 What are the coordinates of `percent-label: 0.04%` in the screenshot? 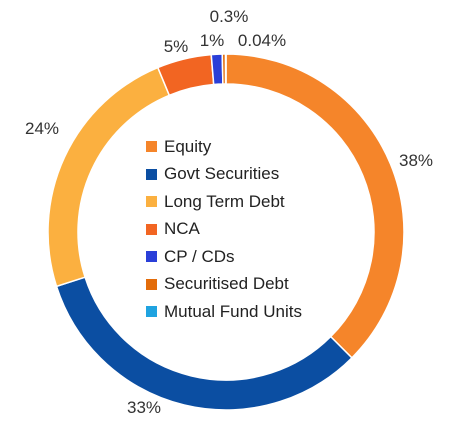 It's located at (262, 40).